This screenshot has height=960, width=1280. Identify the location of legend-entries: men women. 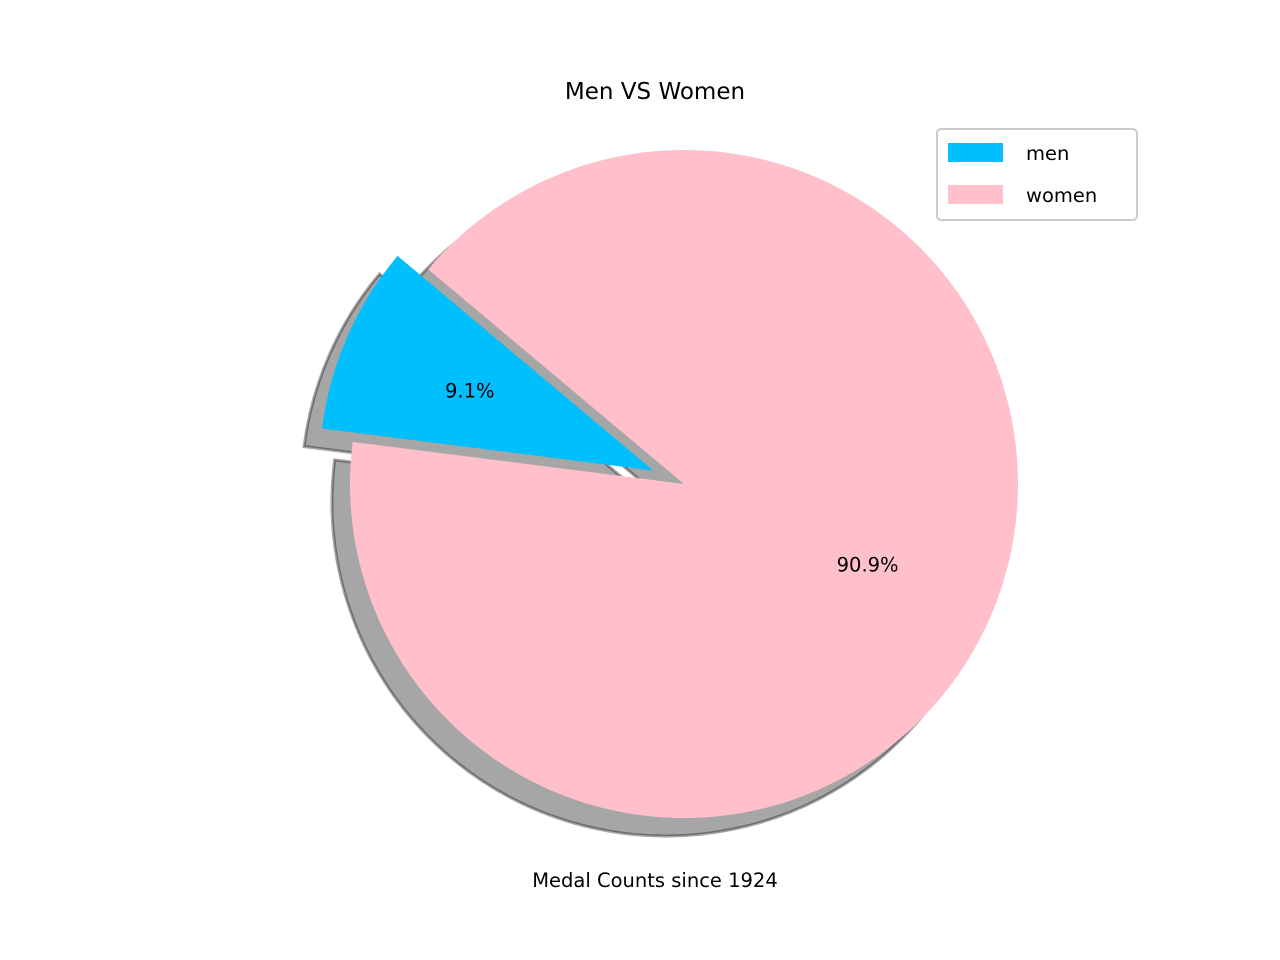
(1022, 174).